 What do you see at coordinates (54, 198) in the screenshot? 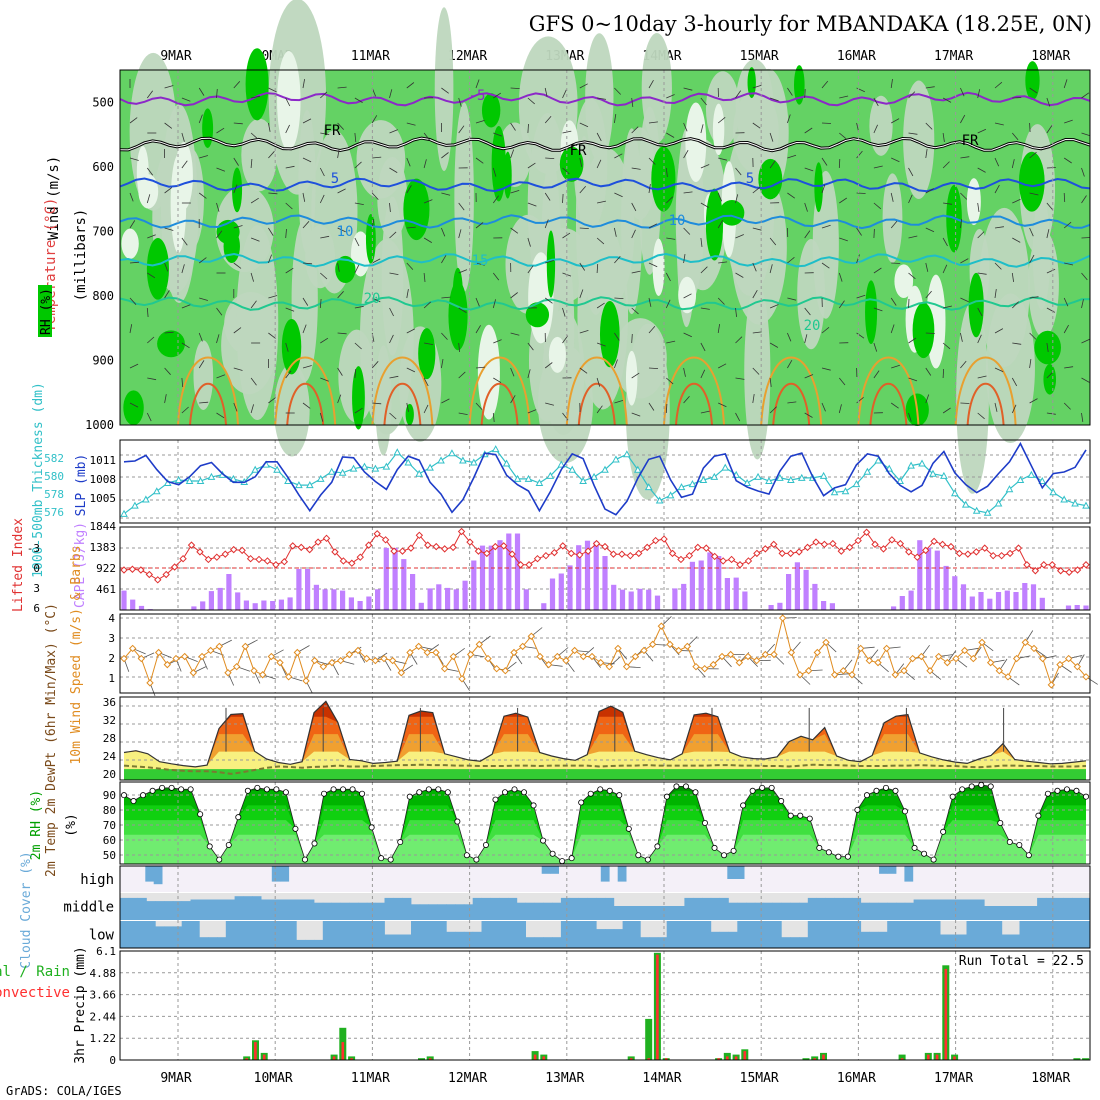
I see `wind-axis-label: Wind (m/s)` at bounding box center [54, 198].